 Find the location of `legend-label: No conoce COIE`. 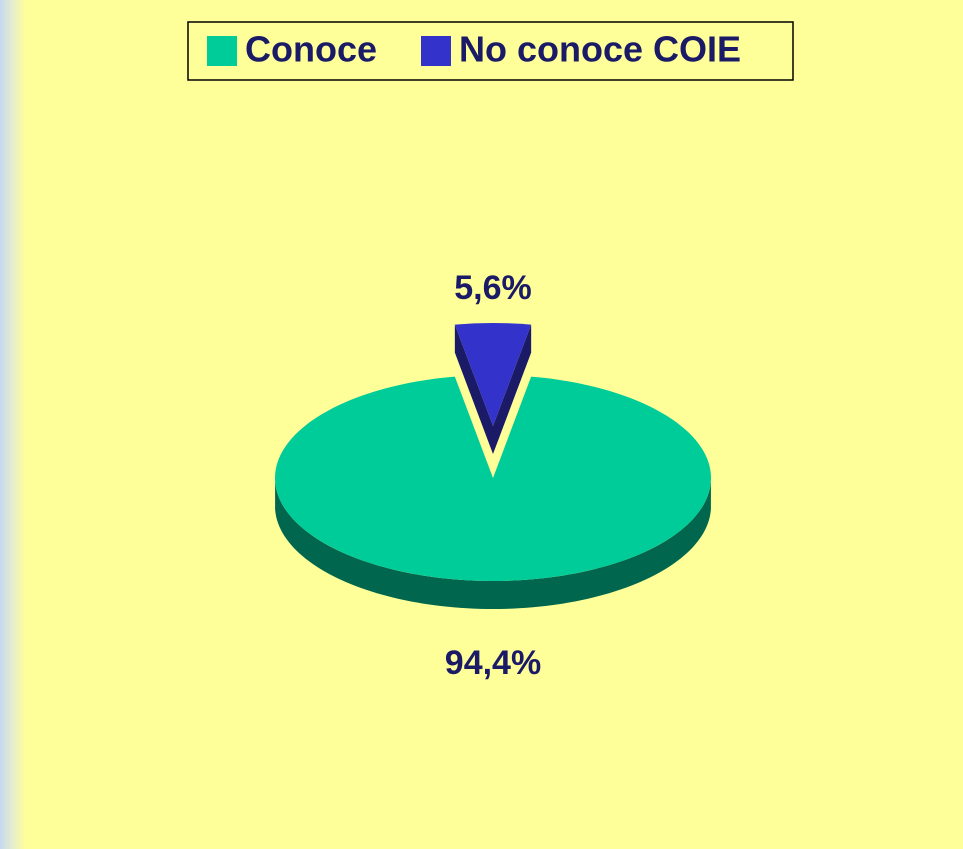

legend-label: No conoce COIE is located at coordinates (600, 49).